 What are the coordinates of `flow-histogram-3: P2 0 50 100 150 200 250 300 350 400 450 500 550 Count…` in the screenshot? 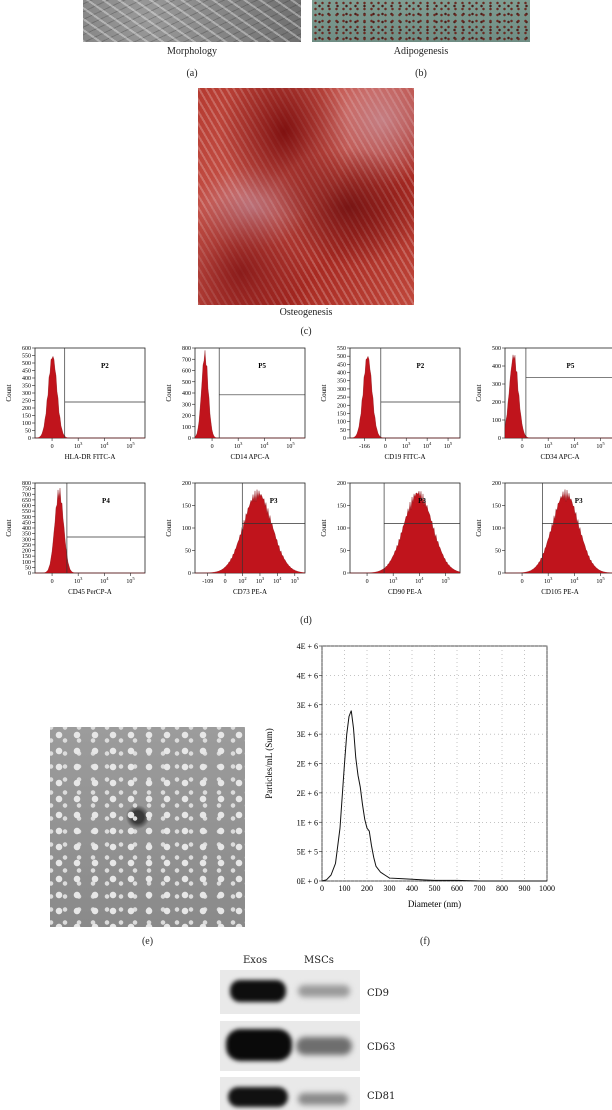 It's located at (390, 403).